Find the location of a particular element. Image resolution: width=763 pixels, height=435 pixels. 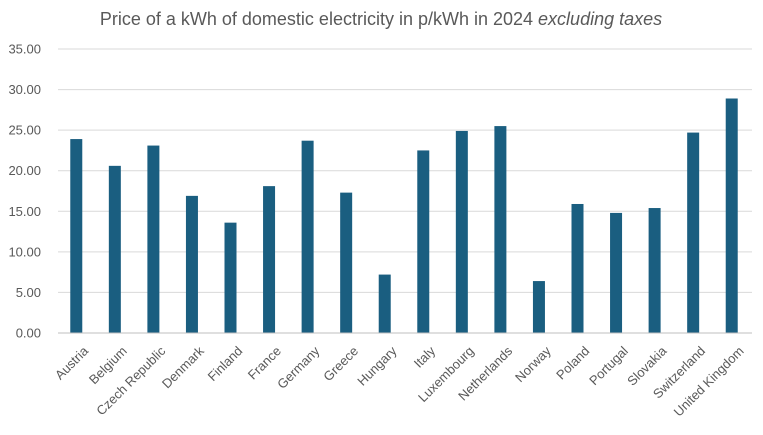

bar-slovakia is located at coordinates (654, 270).